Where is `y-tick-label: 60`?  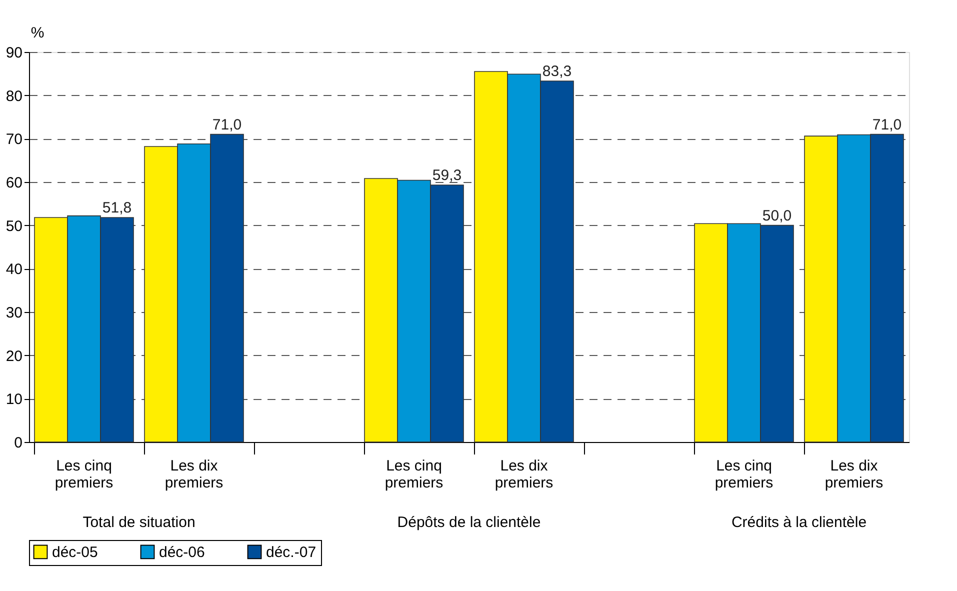
y-tick-label: 60 is located at coordinates (14, 183).